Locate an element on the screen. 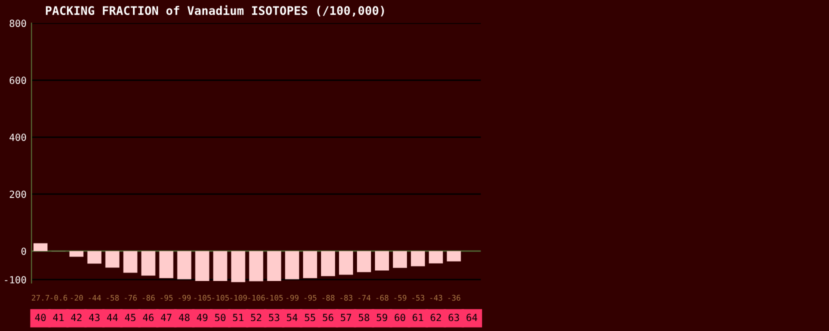 This screenshot has height=331, width=829. x-tick-label: 46 is located at coordinates (148, 318).